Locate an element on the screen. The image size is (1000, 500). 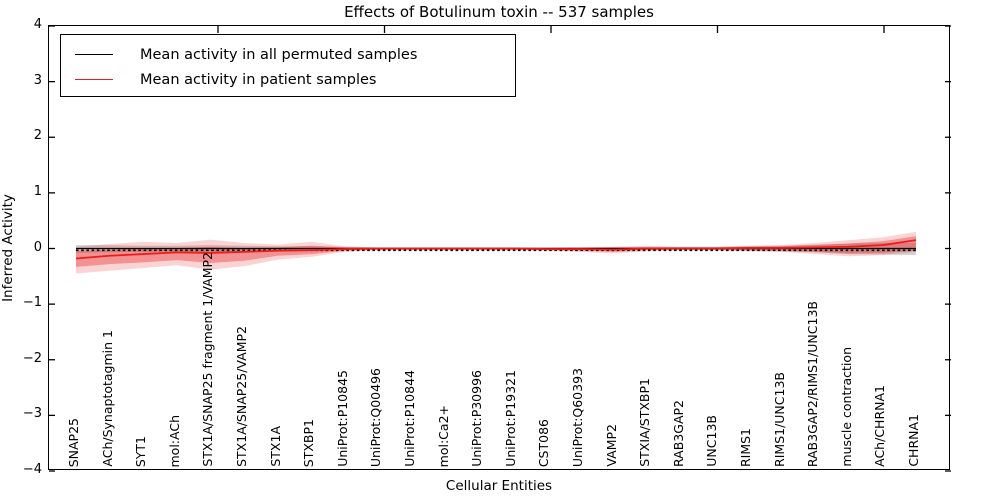
x-tick-label: UniProt:P10844 is located at coordinates (409, 418).